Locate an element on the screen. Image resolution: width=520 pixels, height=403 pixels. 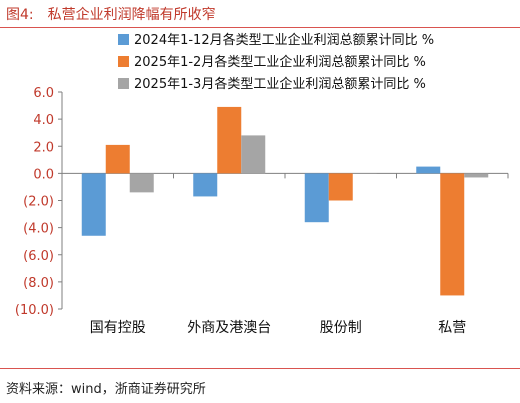
top-rule is located at coordinates (260, 27).